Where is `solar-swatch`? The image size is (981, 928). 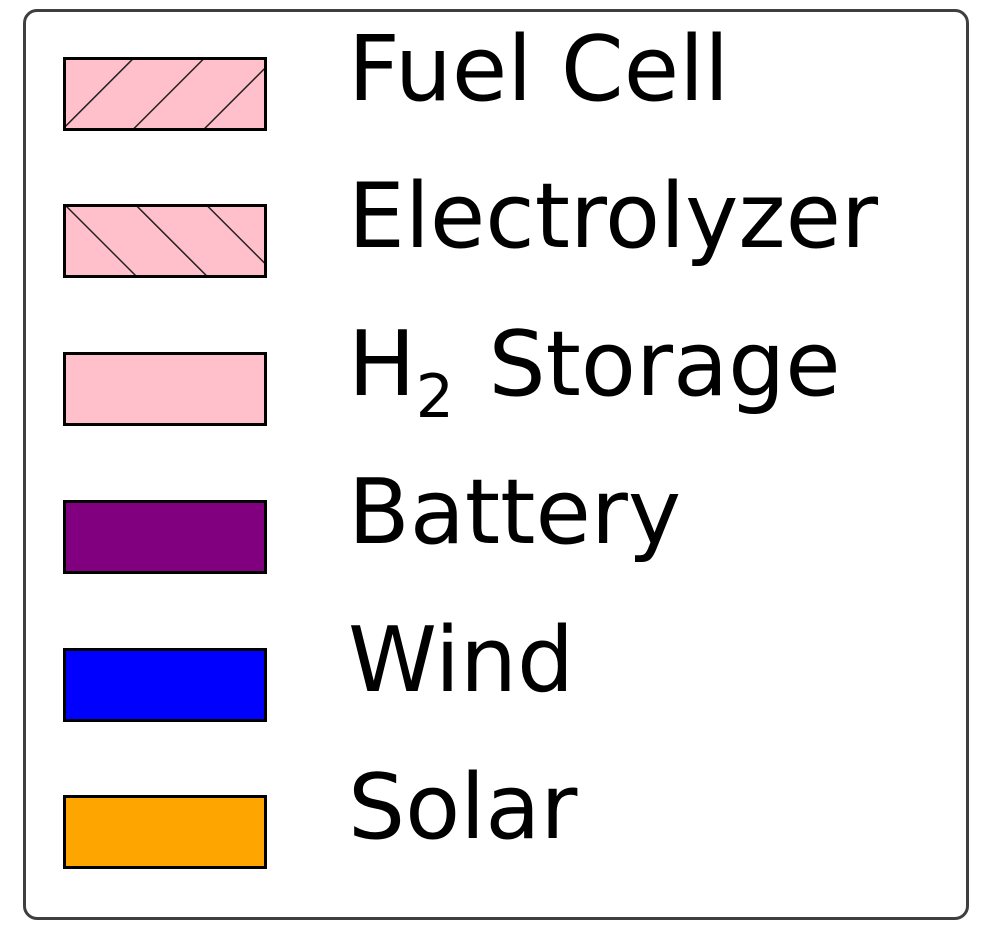 solar-swatch is located at coordinates (165, 832).